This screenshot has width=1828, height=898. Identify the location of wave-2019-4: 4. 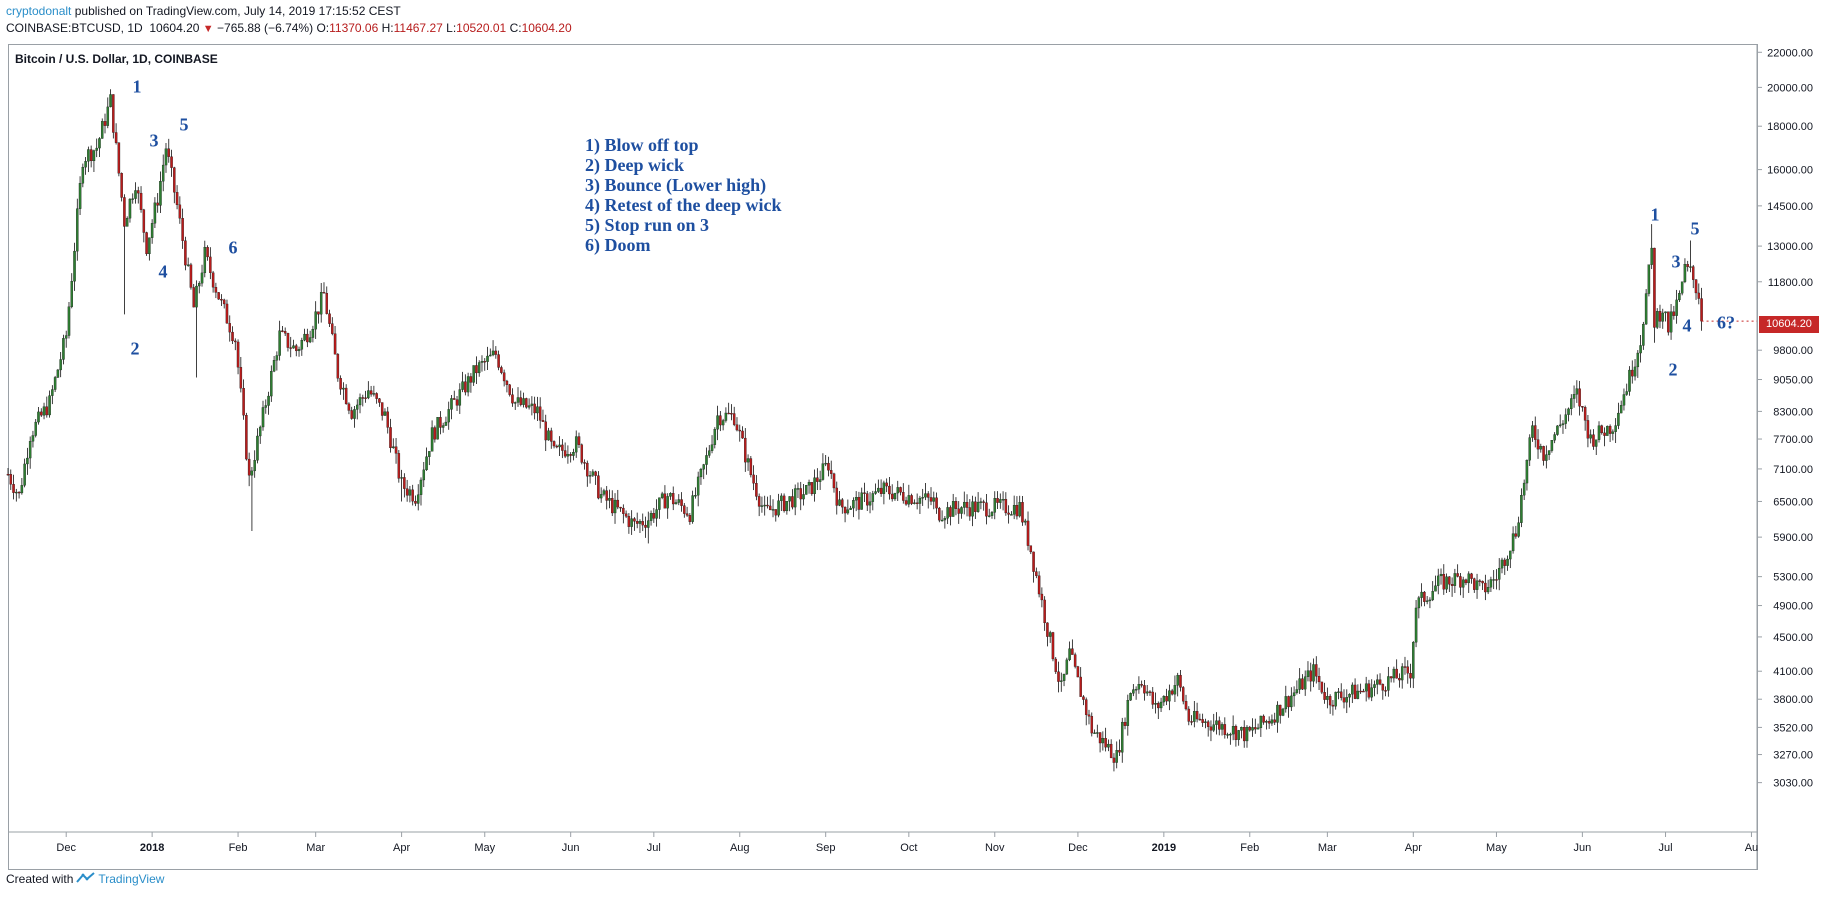
(1687, 325).